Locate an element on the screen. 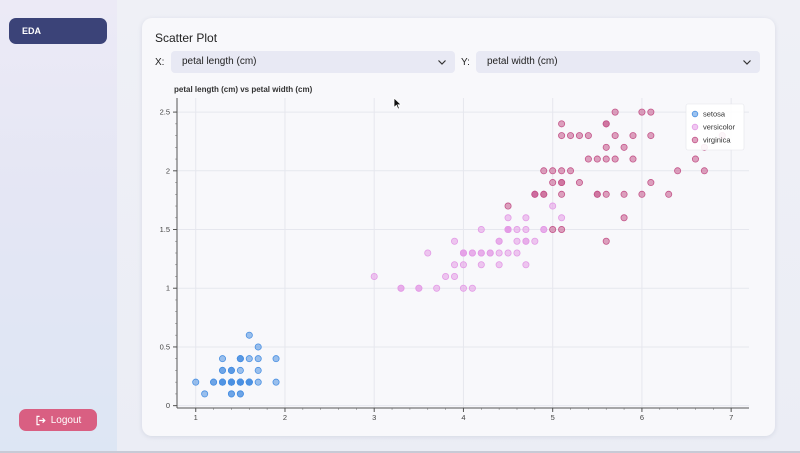 The width and height of the screenshot is (800, 453). y-tick-label: 2.5 is located at coordinates (165, 112).